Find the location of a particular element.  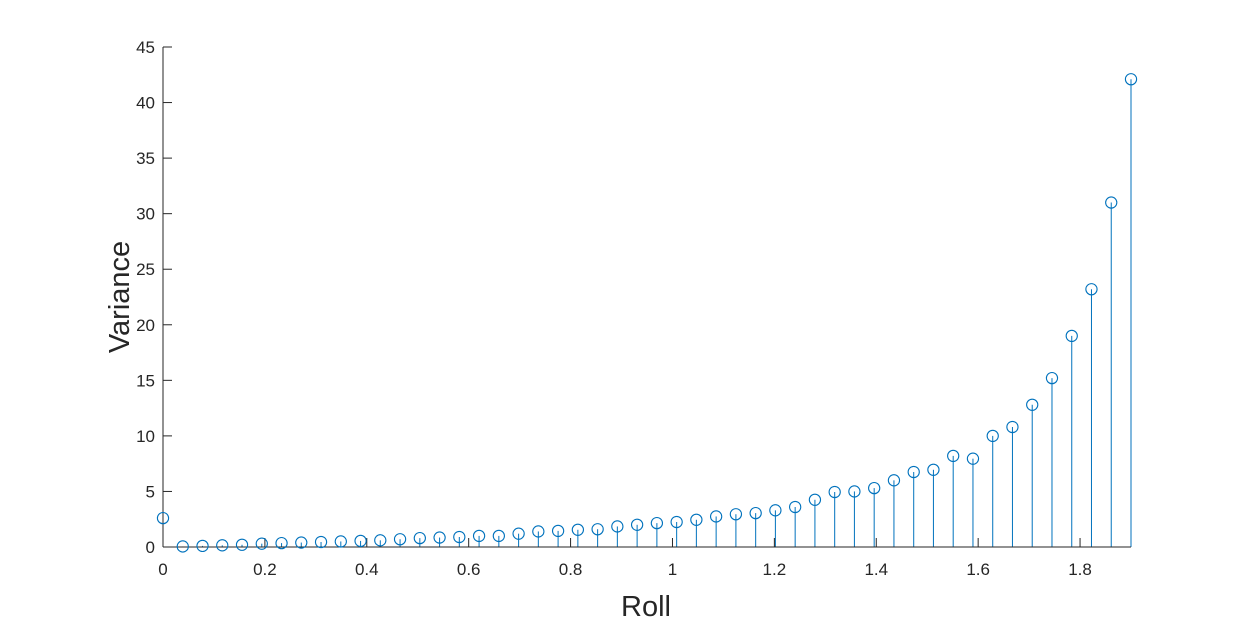

y-tick-label: 35 is located at coordinates (145, 158).